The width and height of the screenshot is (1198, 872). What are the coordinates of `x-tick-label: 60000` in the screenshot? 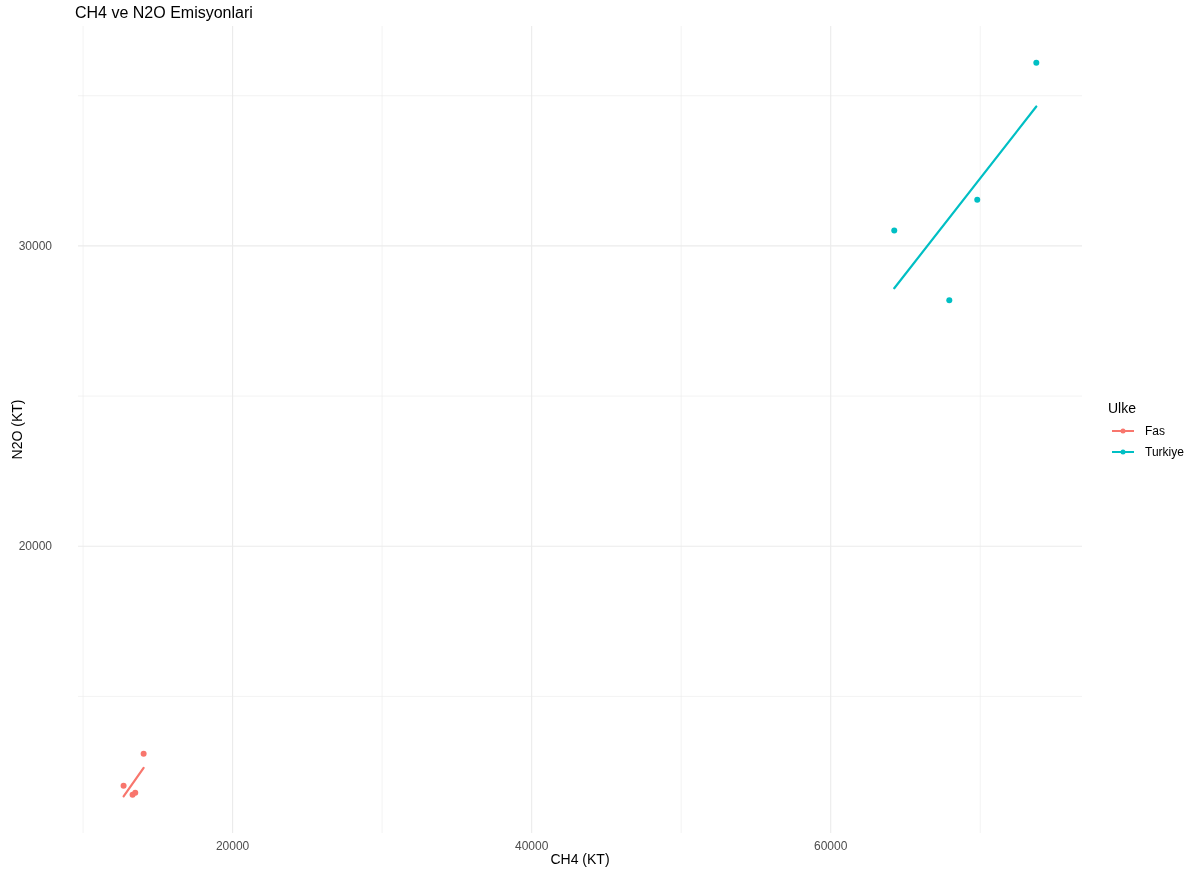 It's located at (831, 846).